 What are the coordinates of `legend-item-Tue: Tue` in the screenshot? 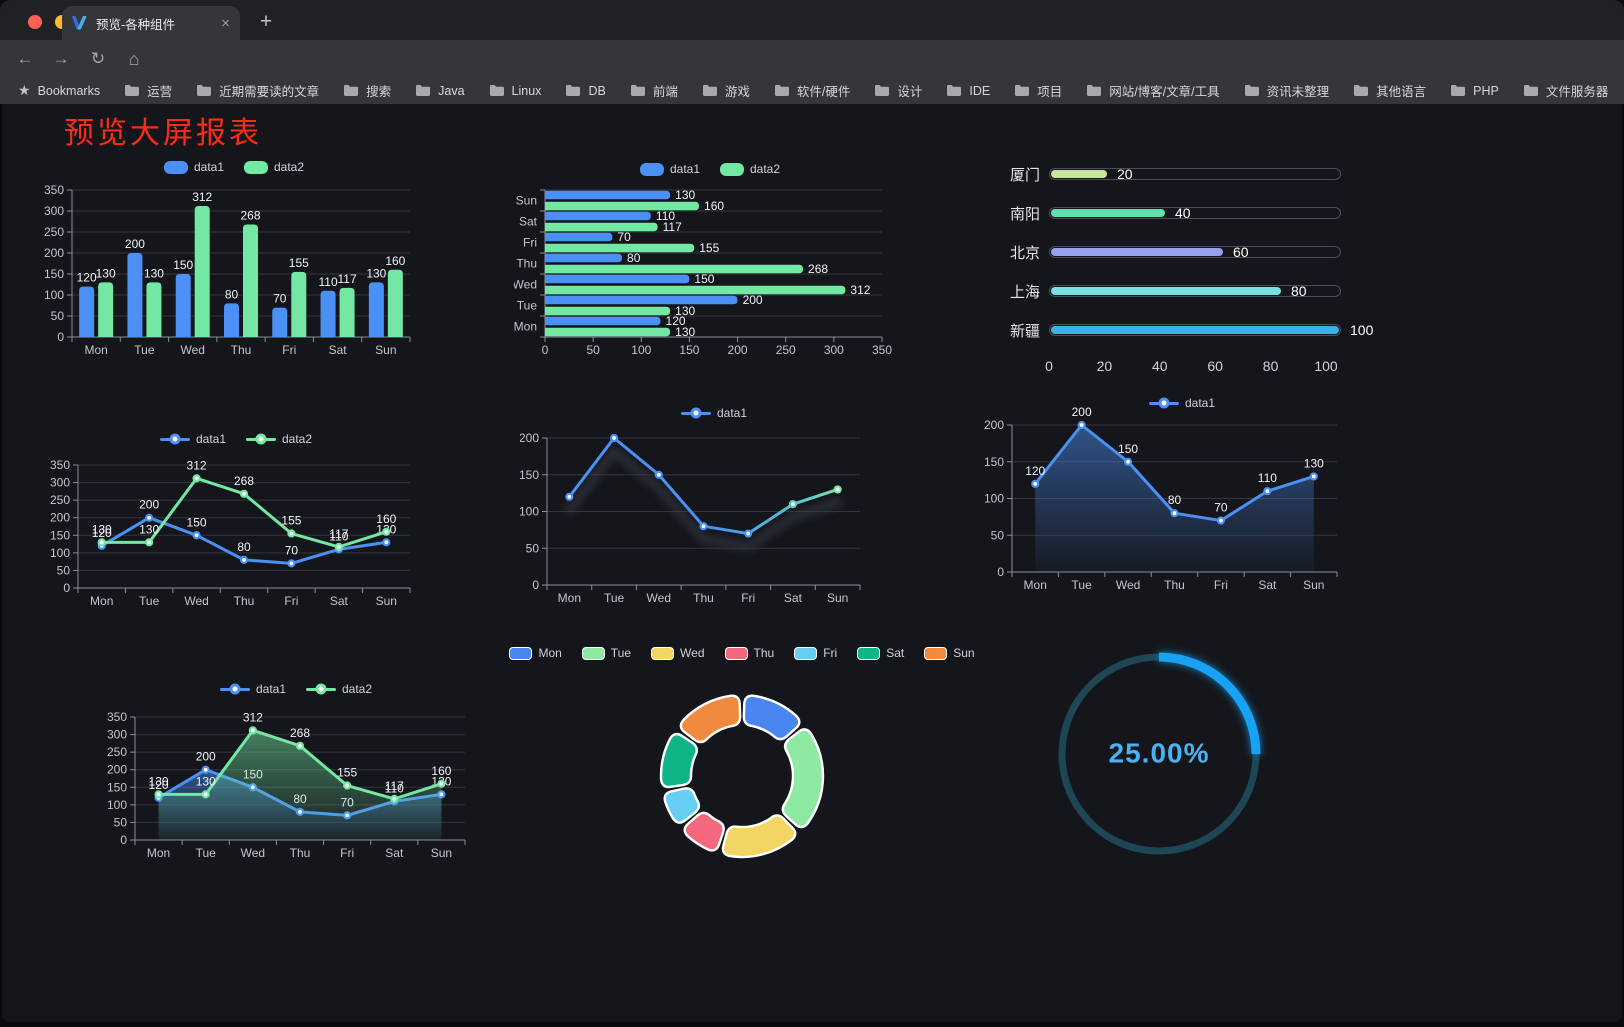 It's located at (606, 653).